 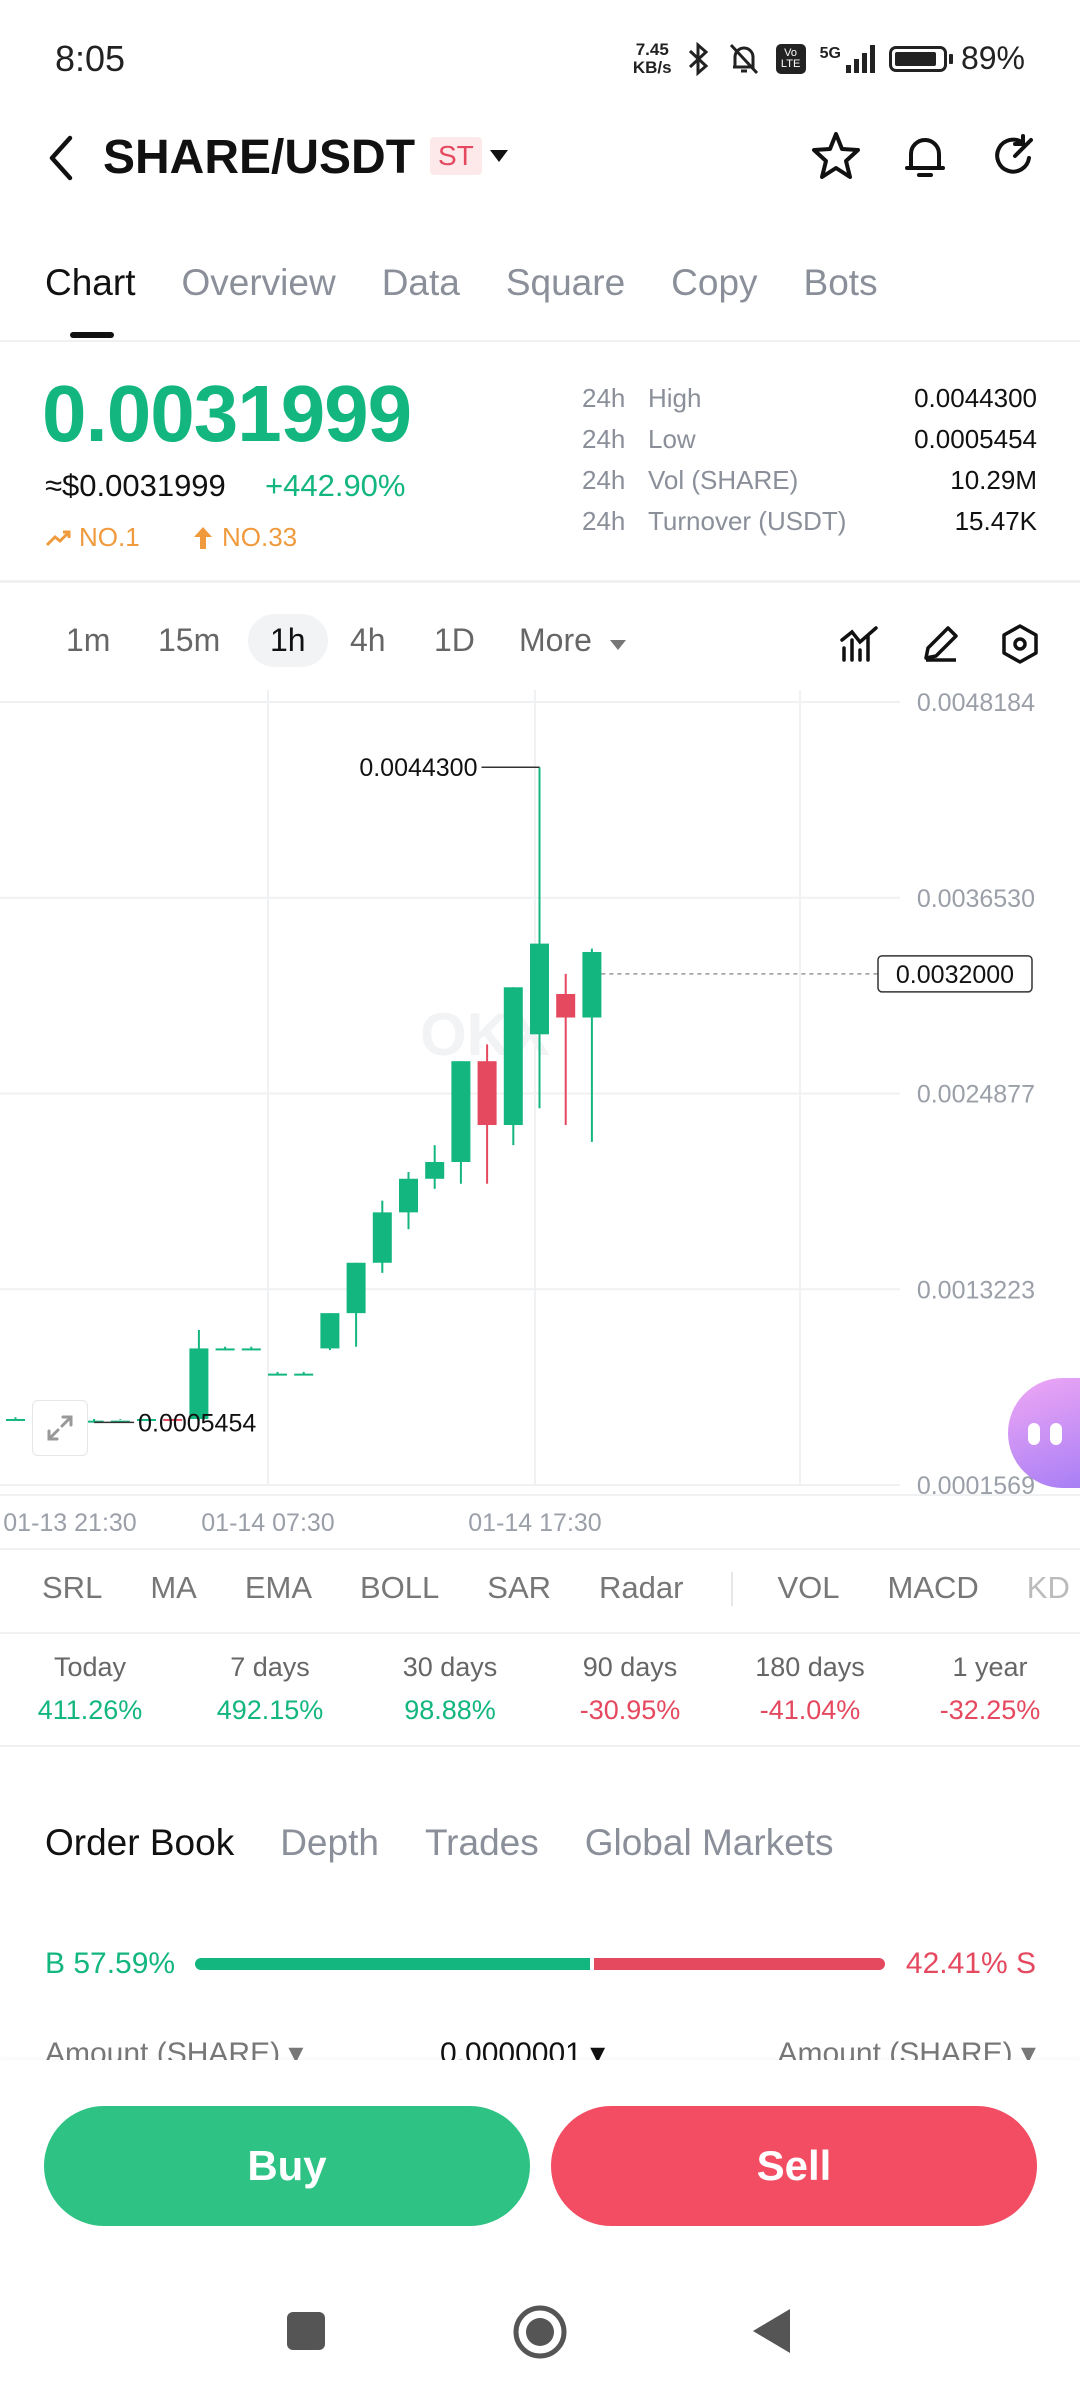 What do you see at coordinates (976, 1095) in the screenshot?
I see `y-tick-label: 0.0024877` at bounding box center [976, 1095].